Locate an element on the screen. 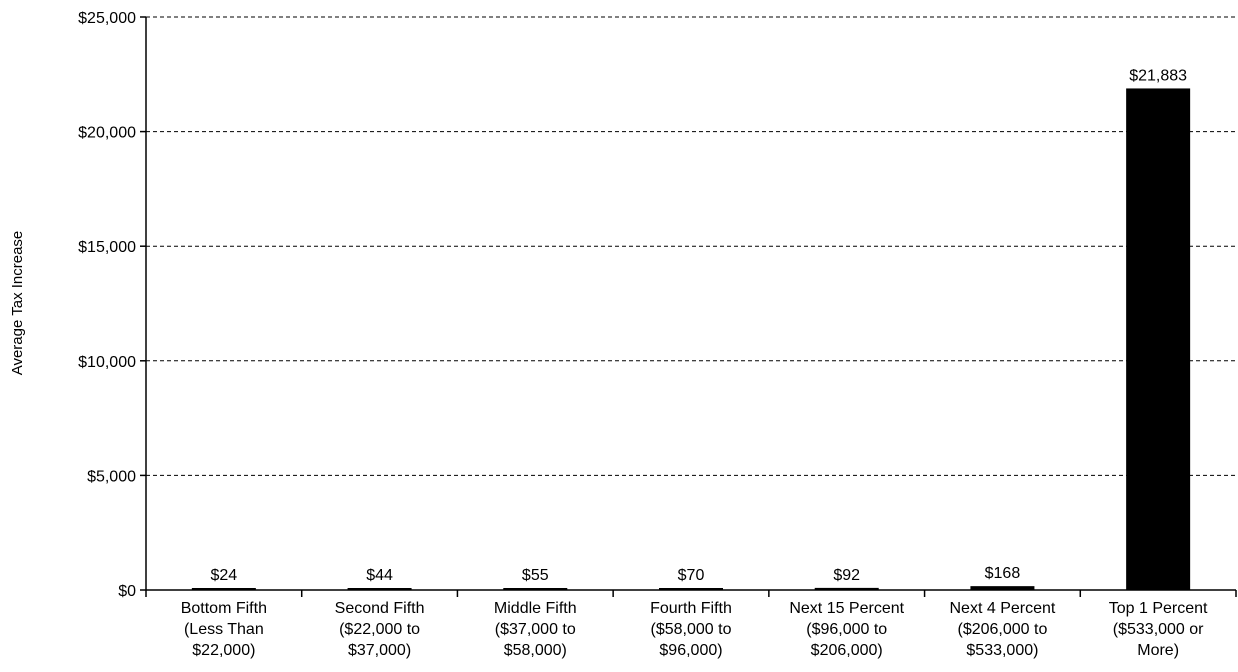 This screenshot has width=1238, height=672. y-tick-label: $5,000 is located at coordinates (111, 476).